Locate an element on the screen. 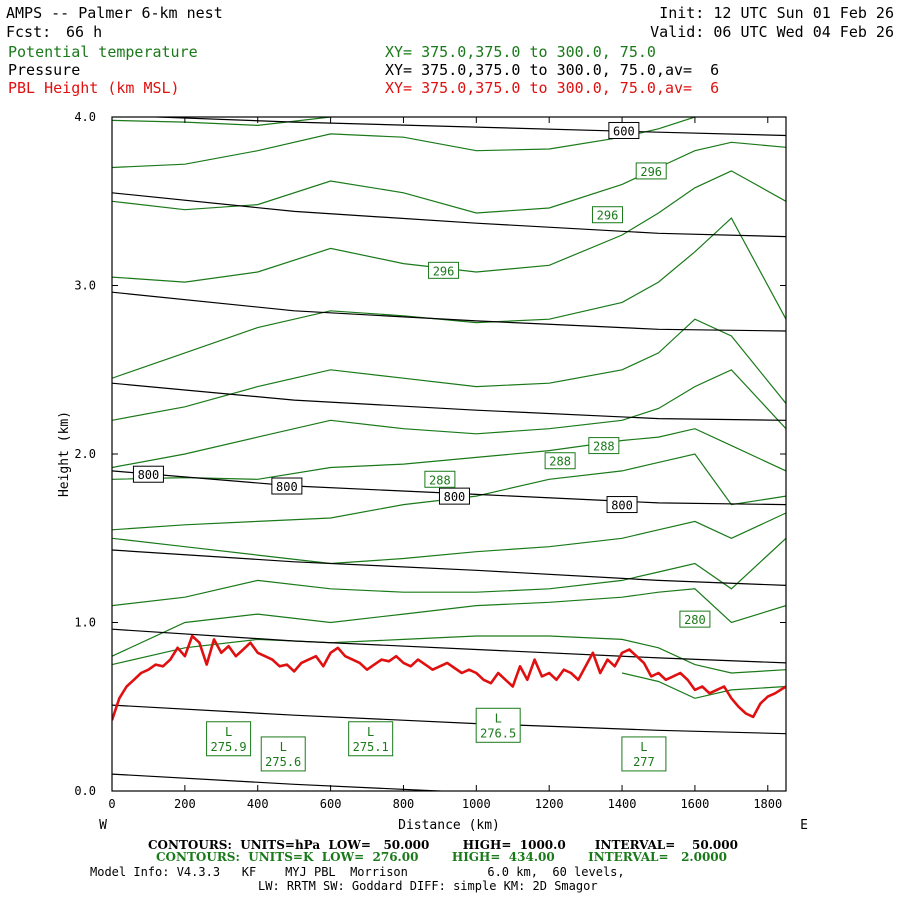 This screenshot has width=900, height=900. low-center-letter-3: L is located at coordinates (498, 718).